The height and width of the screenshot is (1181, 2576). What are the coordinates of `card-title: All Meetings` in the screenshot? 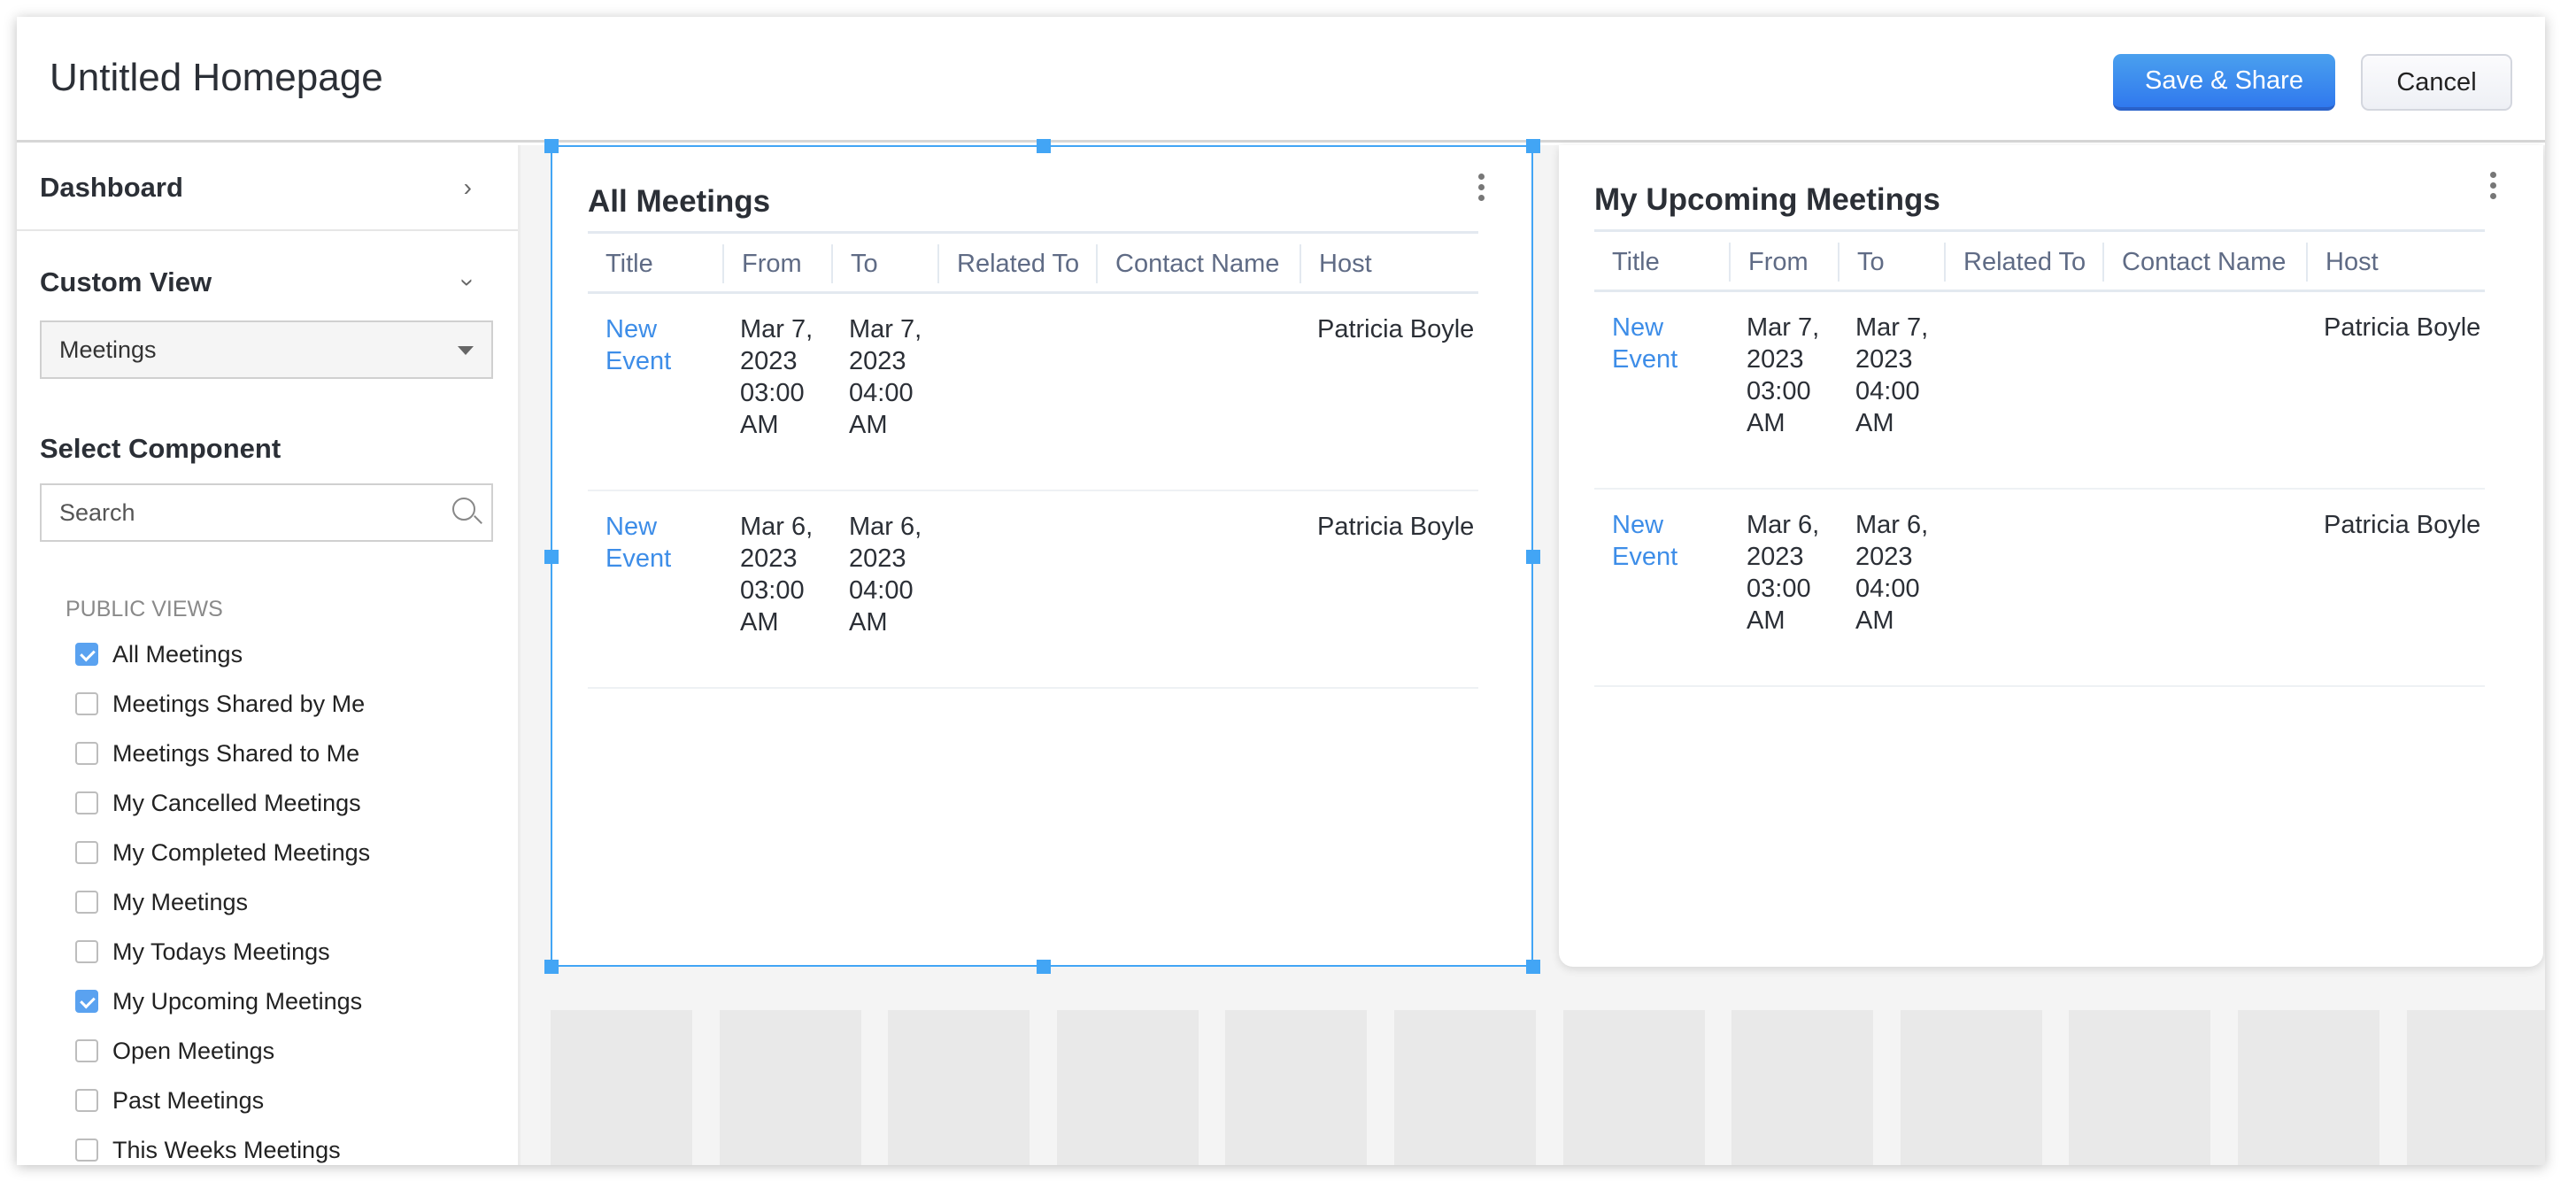 It's located at (679, 202).